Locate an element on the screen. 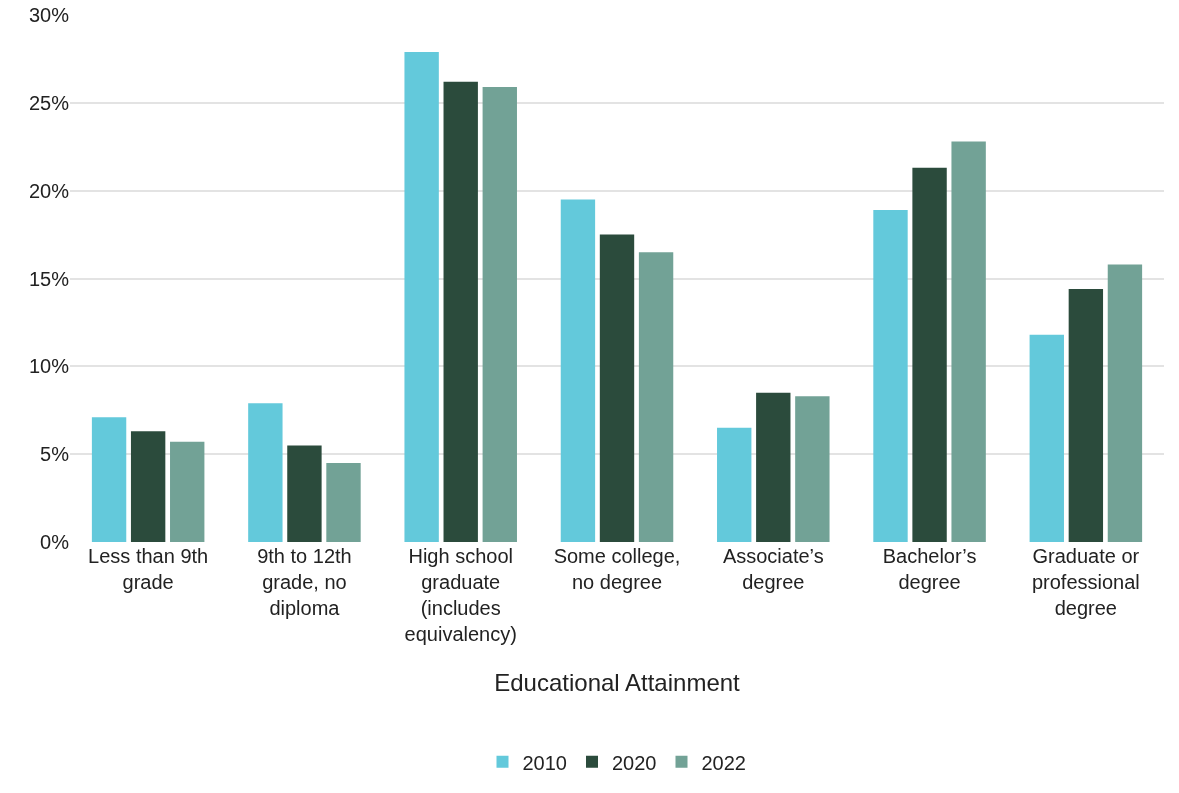 This screenshot has height=793, width=1179. x-tick-label: Less than 9th grade is located at coordinates (148, 569).